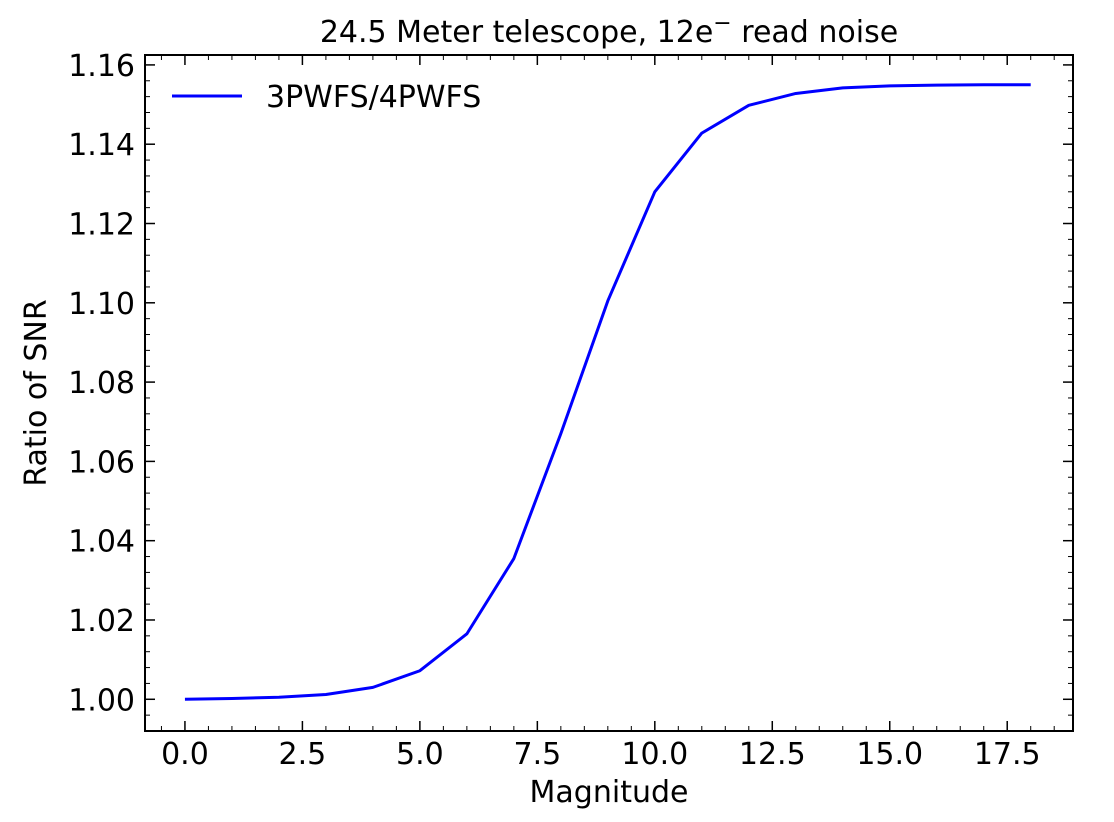 The image size is (1114, 822). I want to click on chart-title-main: 24.5 Meter telescope, 12e, so click(516, 32).